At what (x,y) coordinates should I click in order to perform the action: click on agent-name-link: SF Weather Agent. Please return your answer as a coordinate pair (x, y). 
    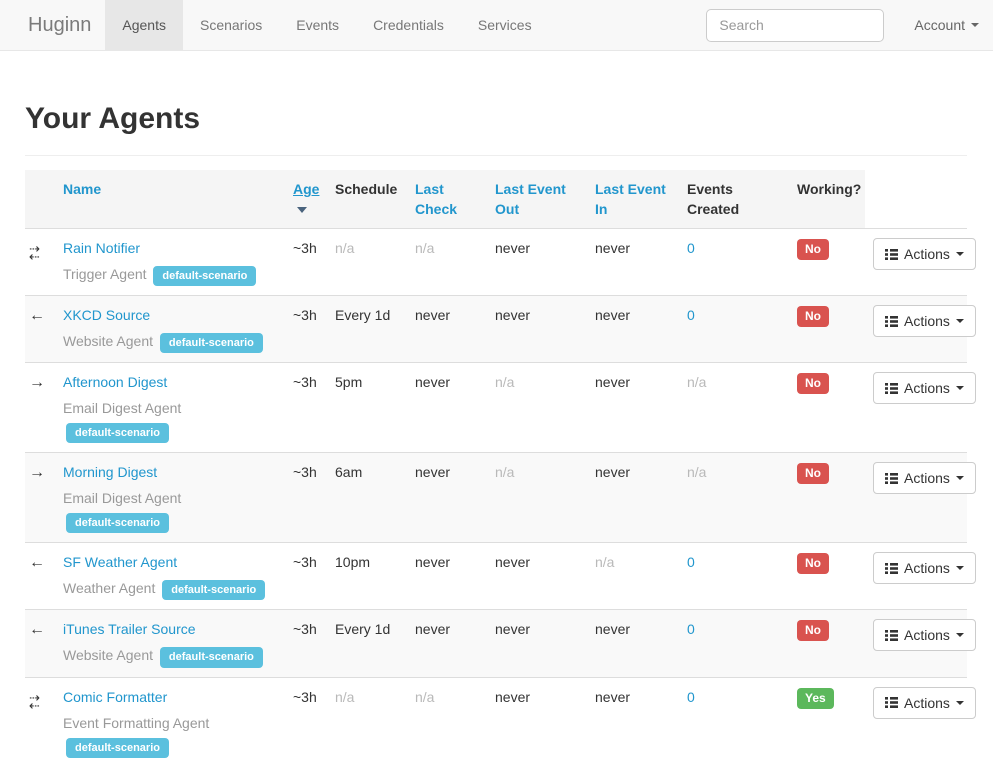
    Looking at the image, I should click on (120, 562).